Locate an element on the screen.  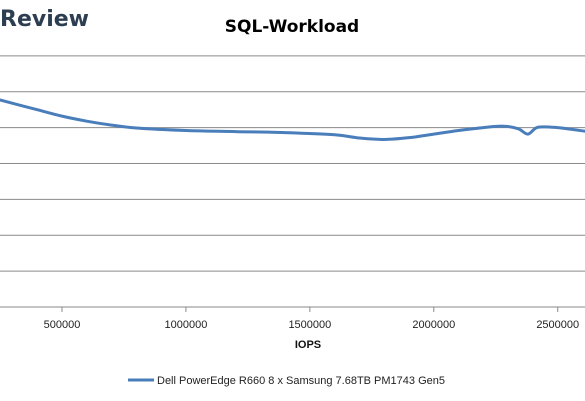
x-axis-label: IOPS is located at coordinates (308, 345).